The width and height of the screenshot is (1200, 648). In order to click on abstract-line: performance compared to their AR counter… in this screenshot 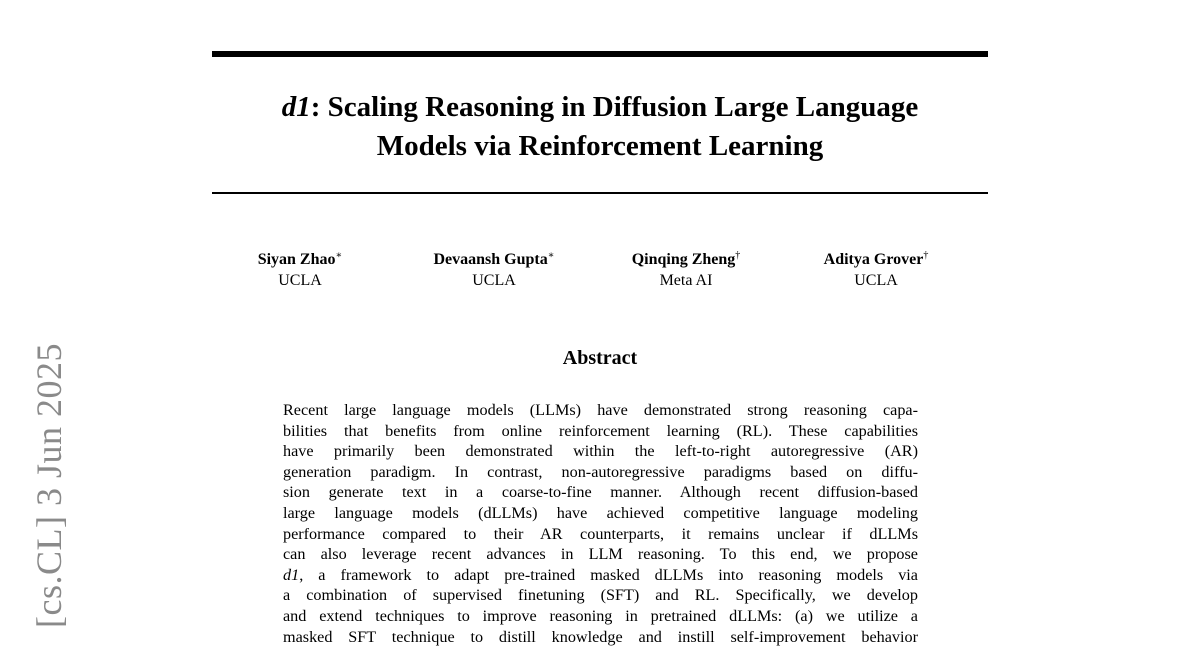, I will do `click(600, 533)`.